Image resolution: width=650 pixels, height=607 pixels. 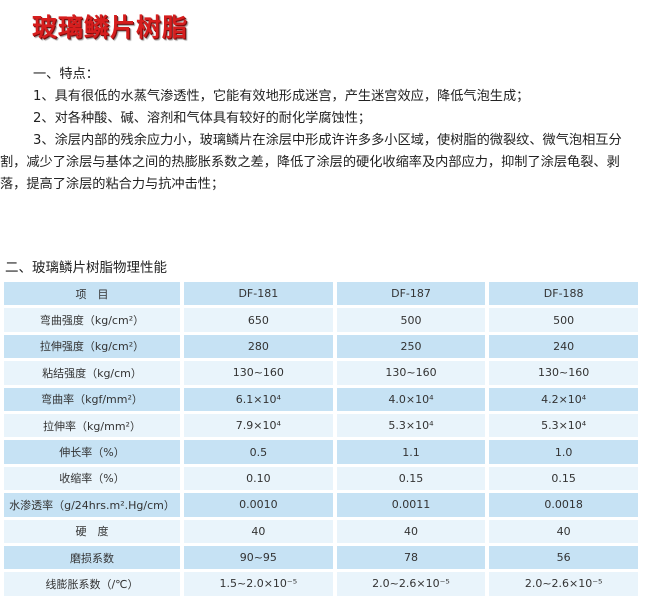 I want to click on property-name-cell: 收缩率（%）, so click(x=92, y=478).